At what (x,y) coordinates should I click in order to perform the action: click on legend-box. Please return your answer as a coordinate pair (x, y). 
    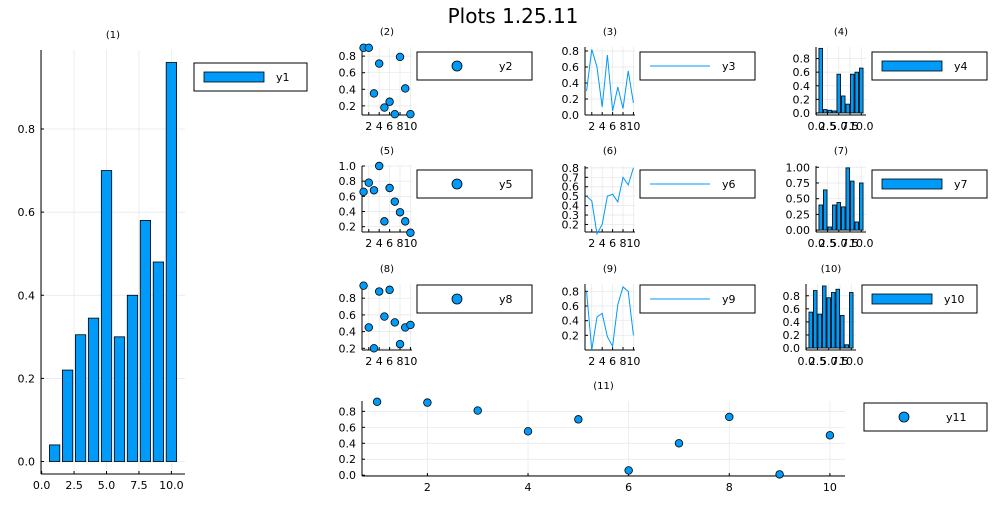
    Looking at the image, I should click on (474, 184).